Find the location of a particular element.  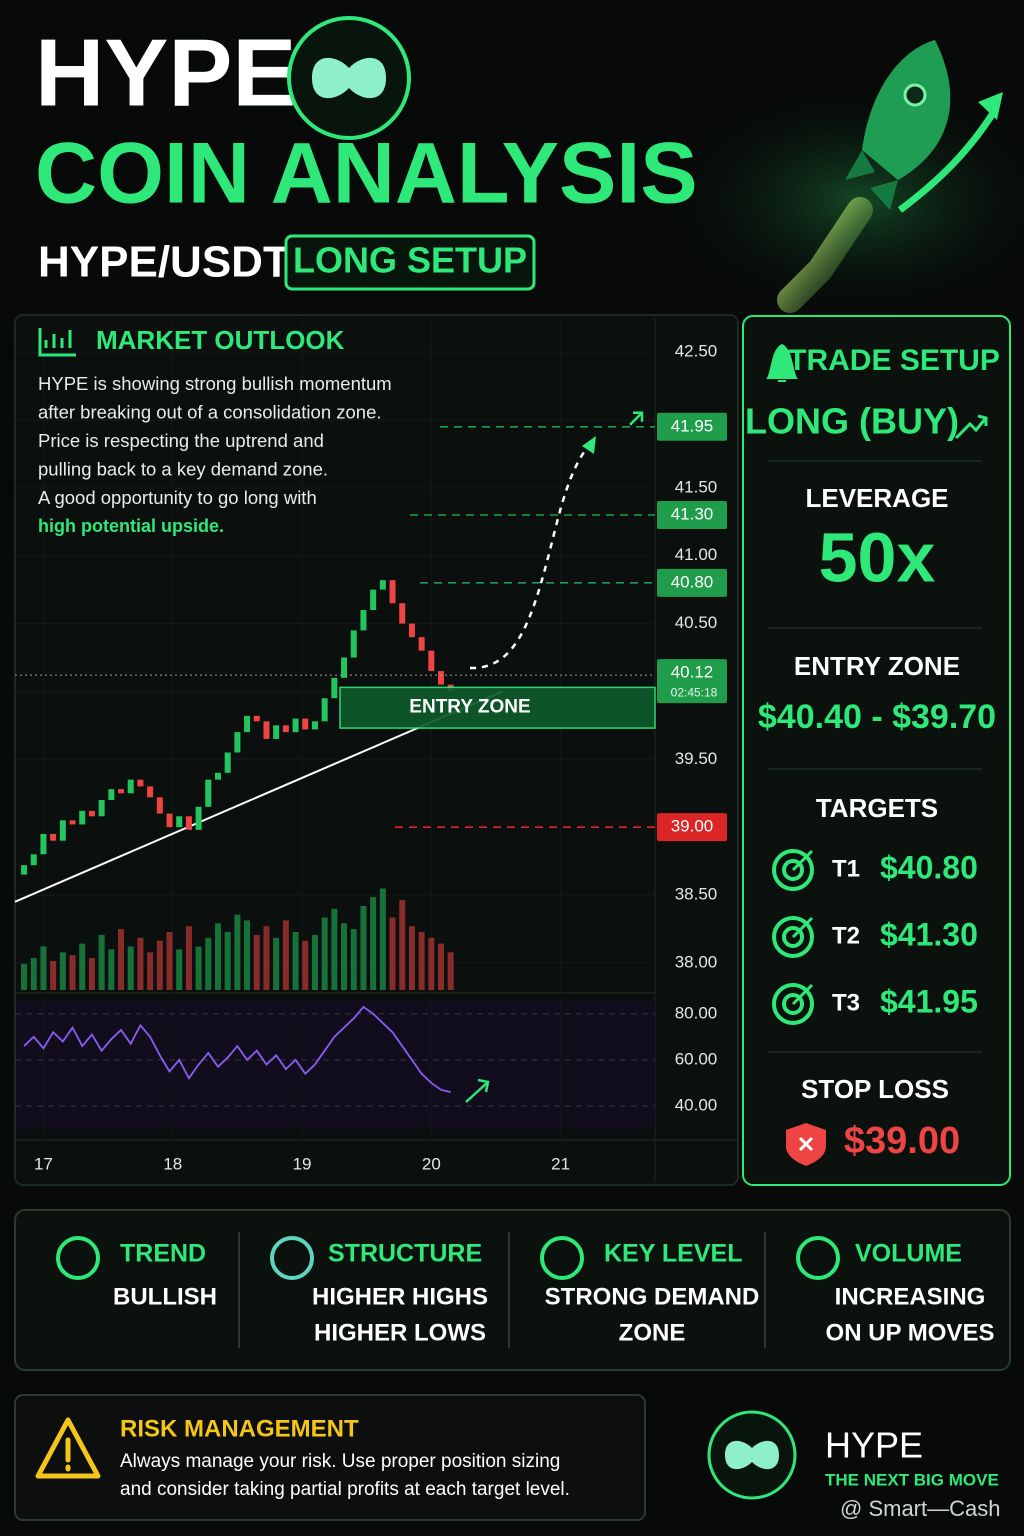

shield-x is located at coordinates (806, 1144).